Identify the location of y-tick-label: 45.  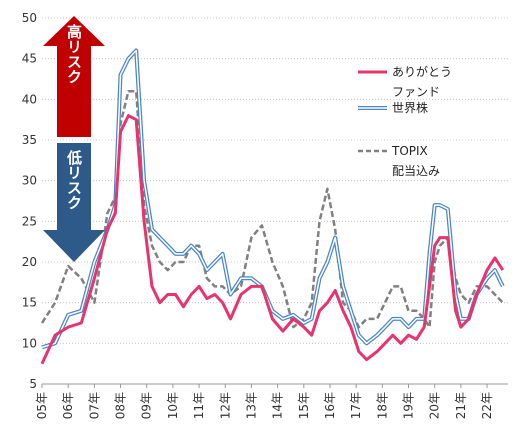
(29, 59).